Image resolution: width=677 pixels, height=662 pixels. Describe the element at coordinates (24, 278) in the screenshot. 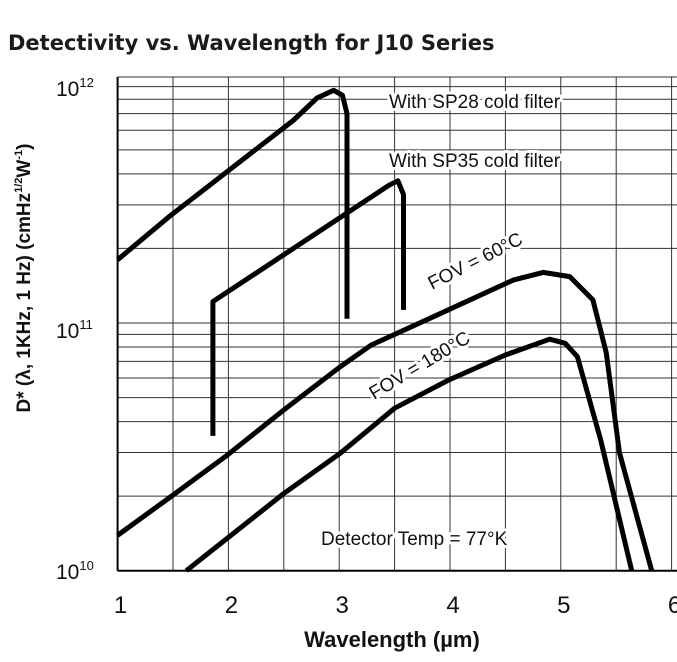

I see `y-axis-label: D* (λ, 1KHz, 1 Hz) (cmHz1/2W-1)` at that location.